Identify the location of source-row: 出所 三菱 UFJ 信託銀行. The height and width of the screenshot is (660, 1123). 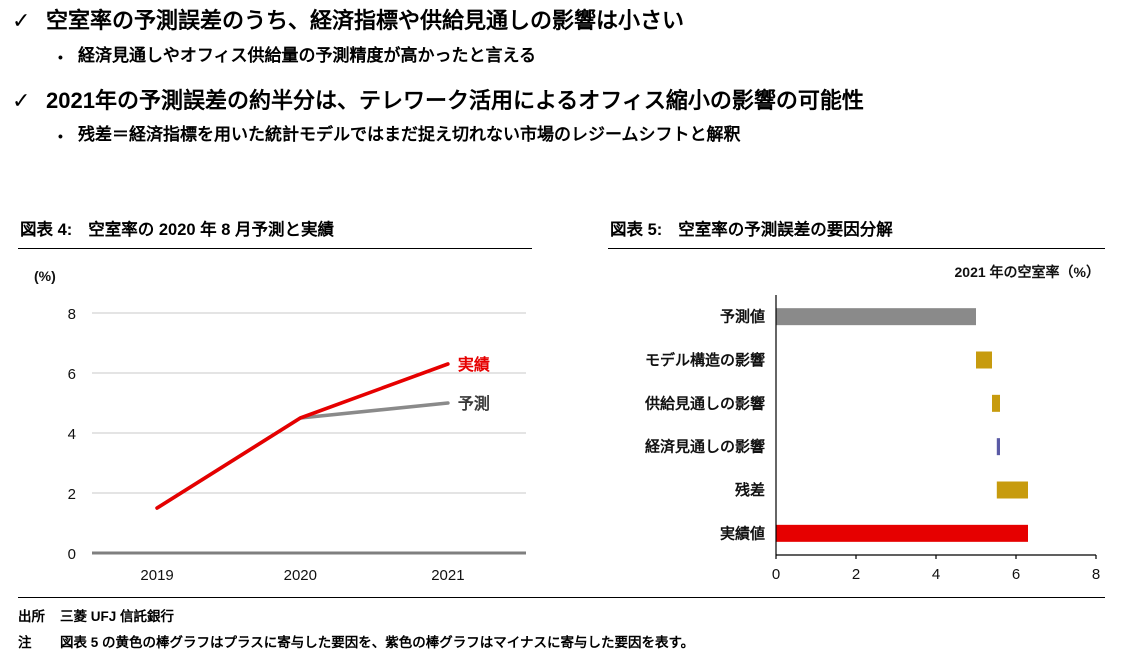
(561, 615).